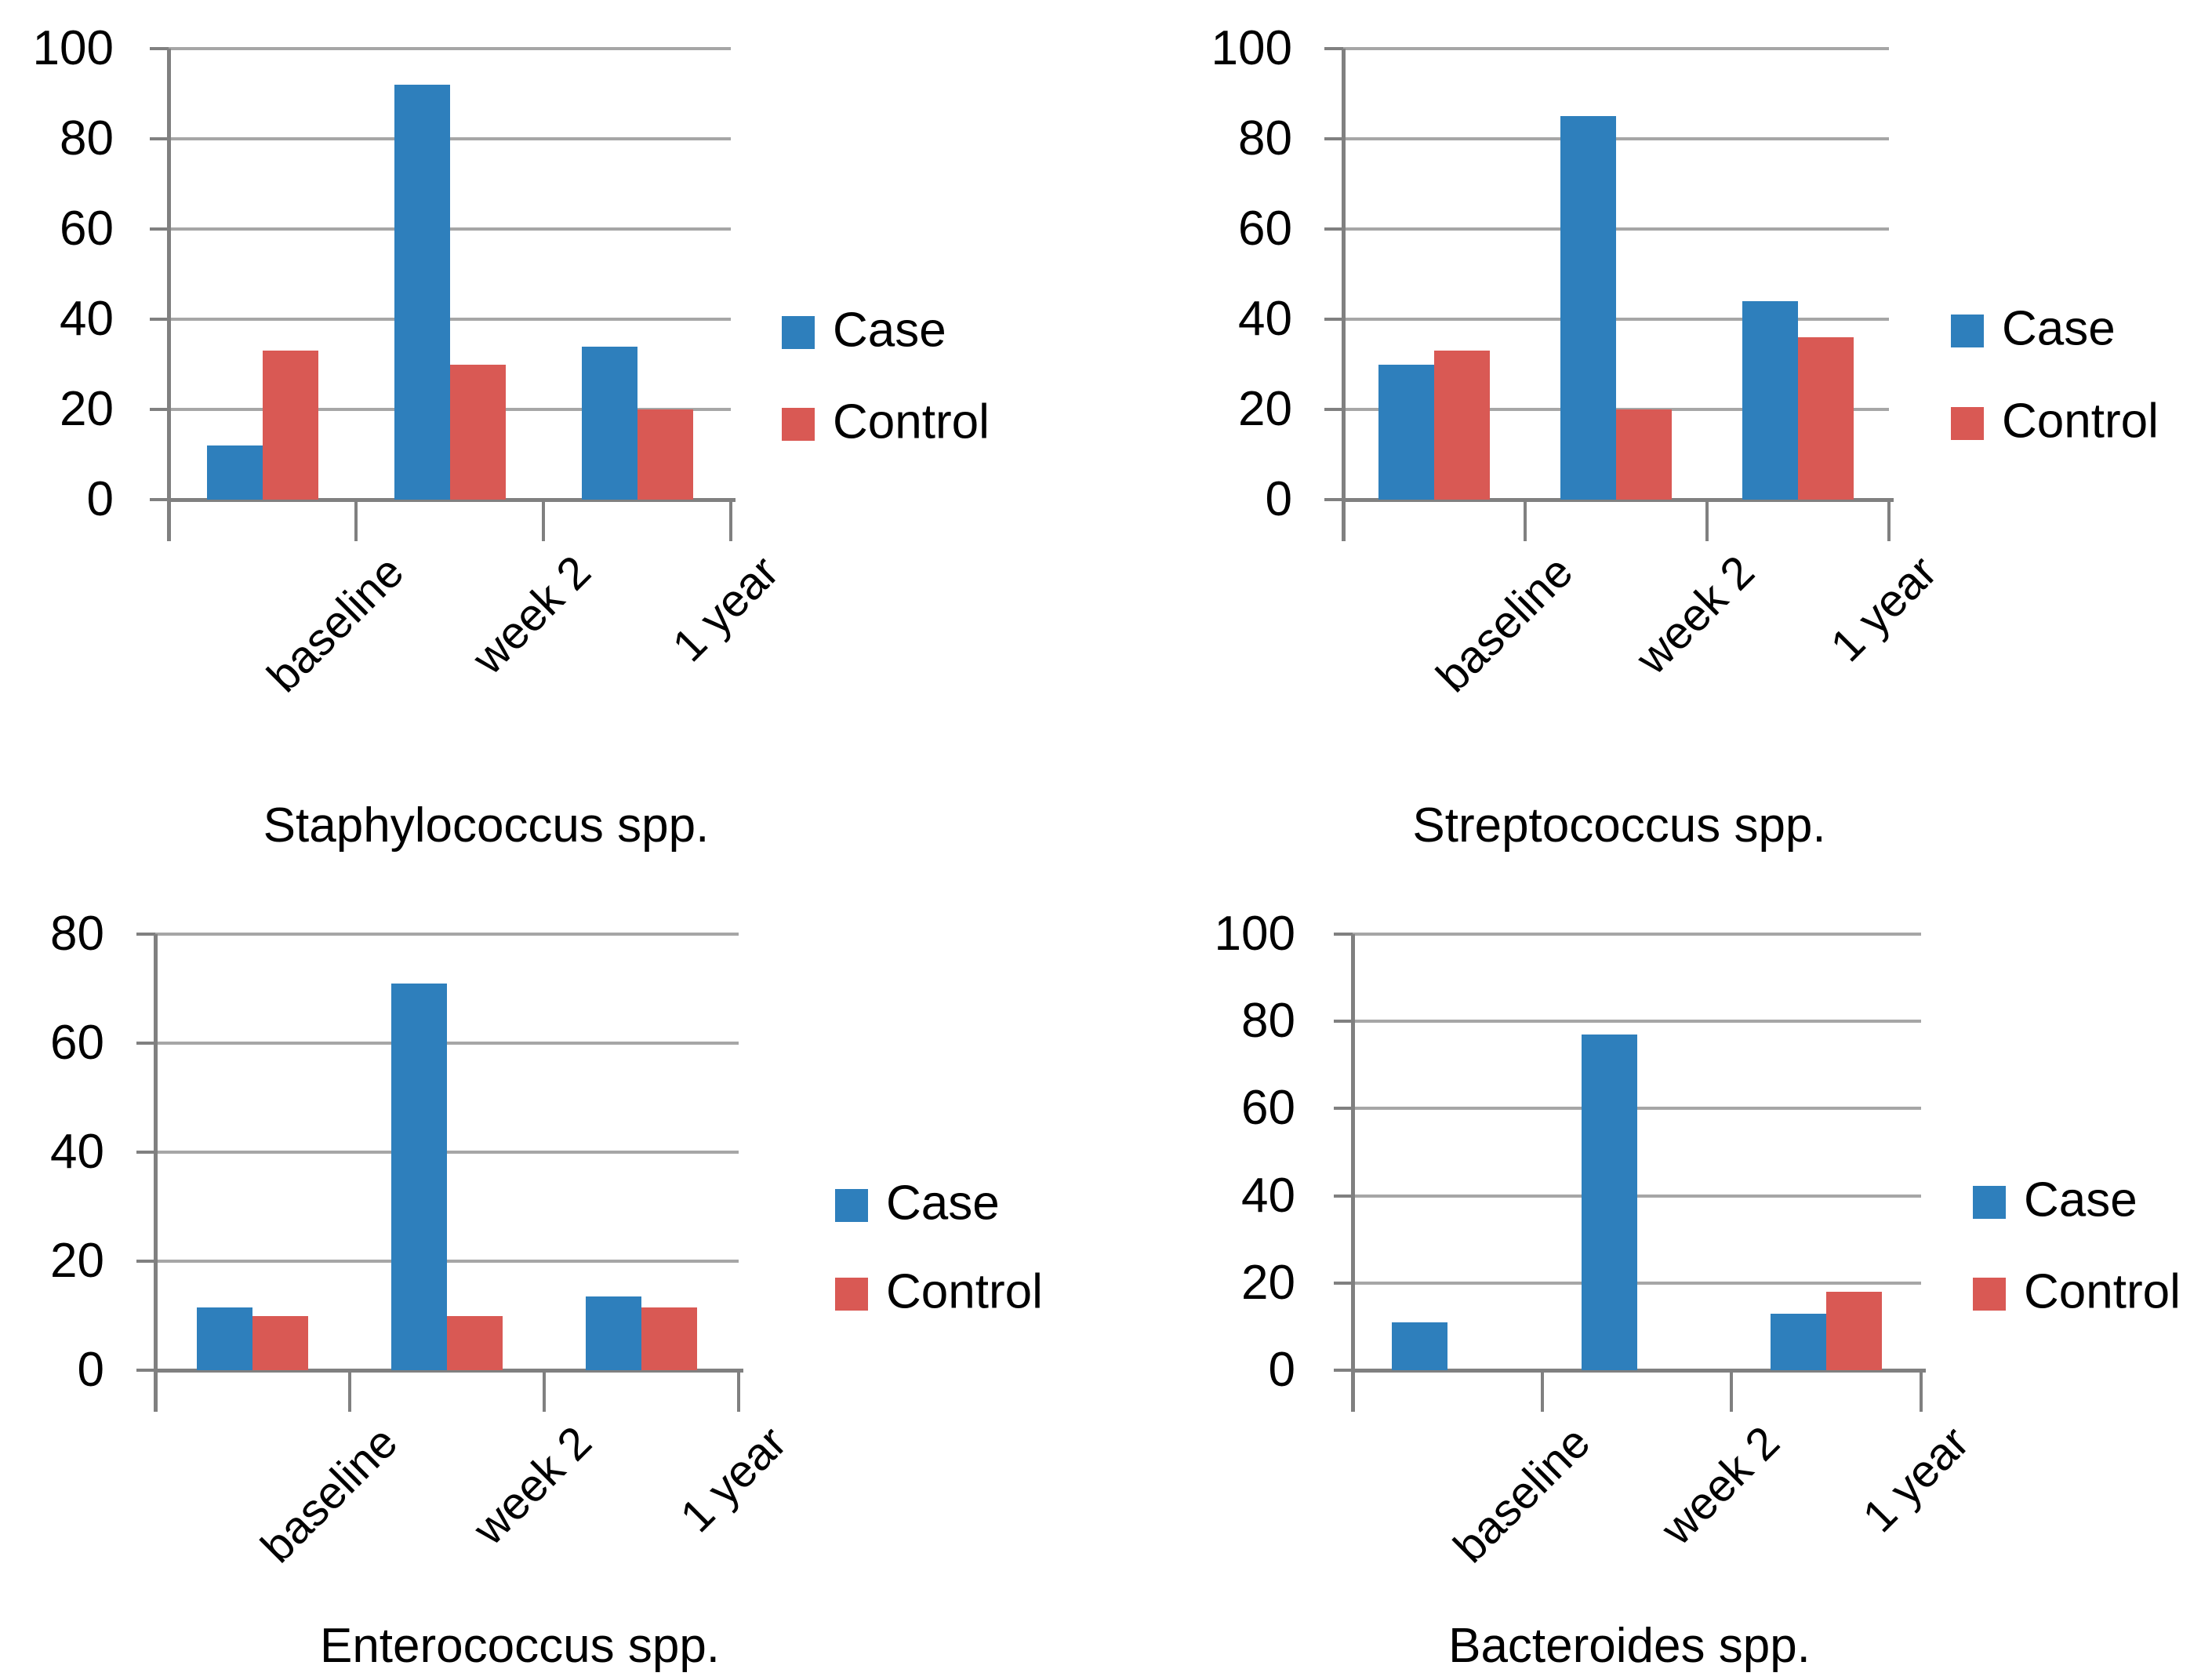  Describe the element at coordinates (1629, 1646) in the screenshot. I see `chart-title: Bacteroides spp.` at that location.